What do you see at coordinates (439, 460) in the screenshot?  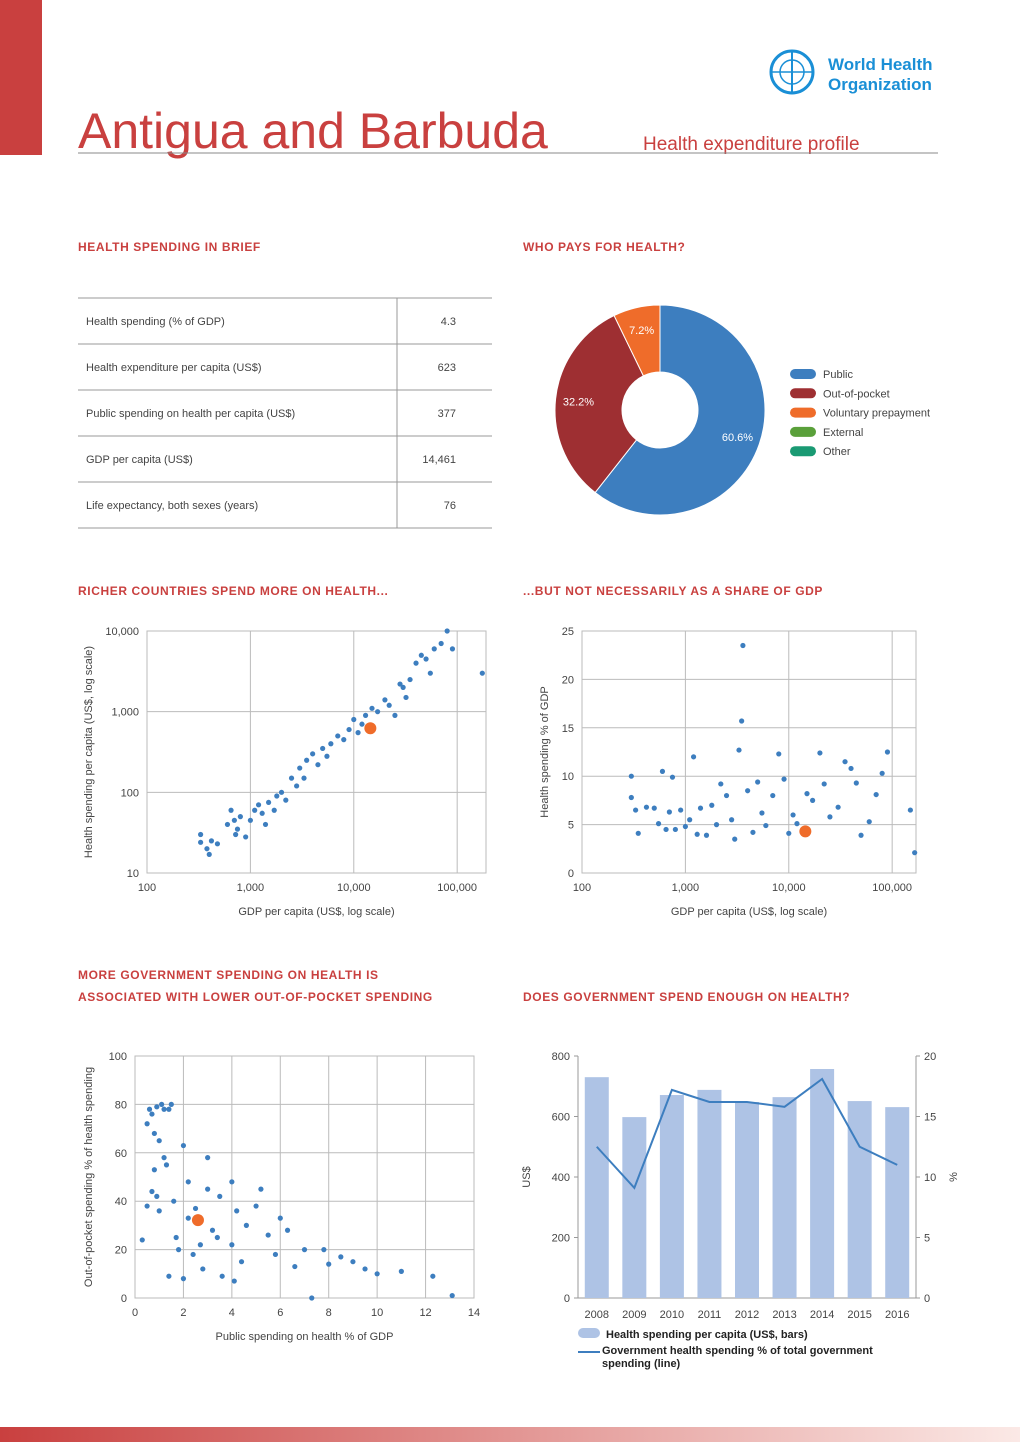 I see `table-value: 14,461` at bounding box center [439, 460].